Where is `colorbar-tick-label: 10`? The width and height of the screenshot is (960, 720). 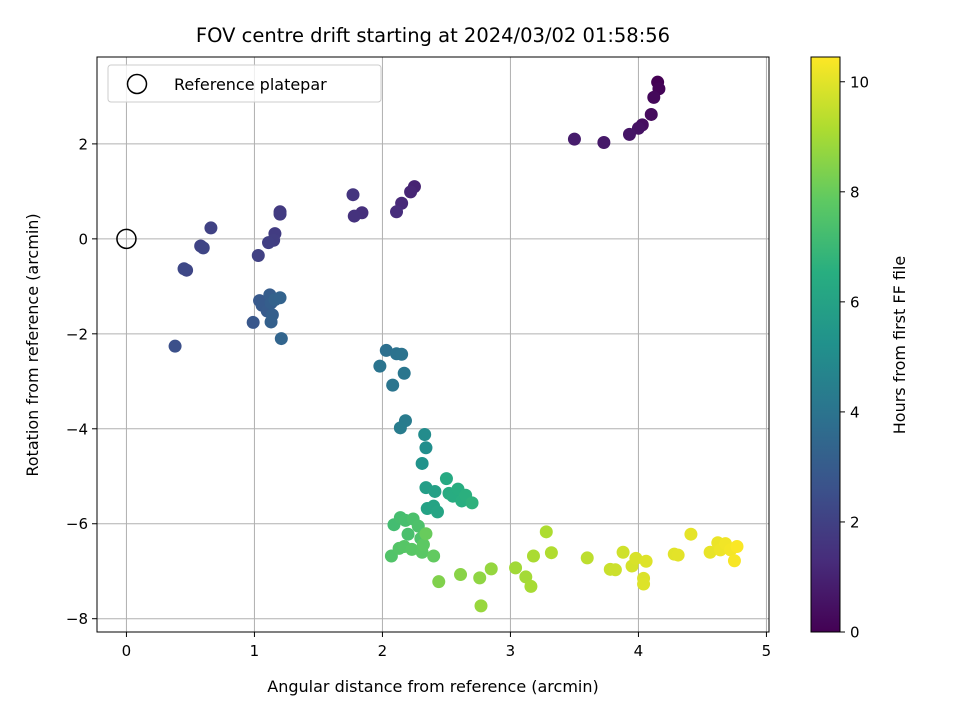
colorbar-tick-label: 10 is located at coordinates (859, 82).